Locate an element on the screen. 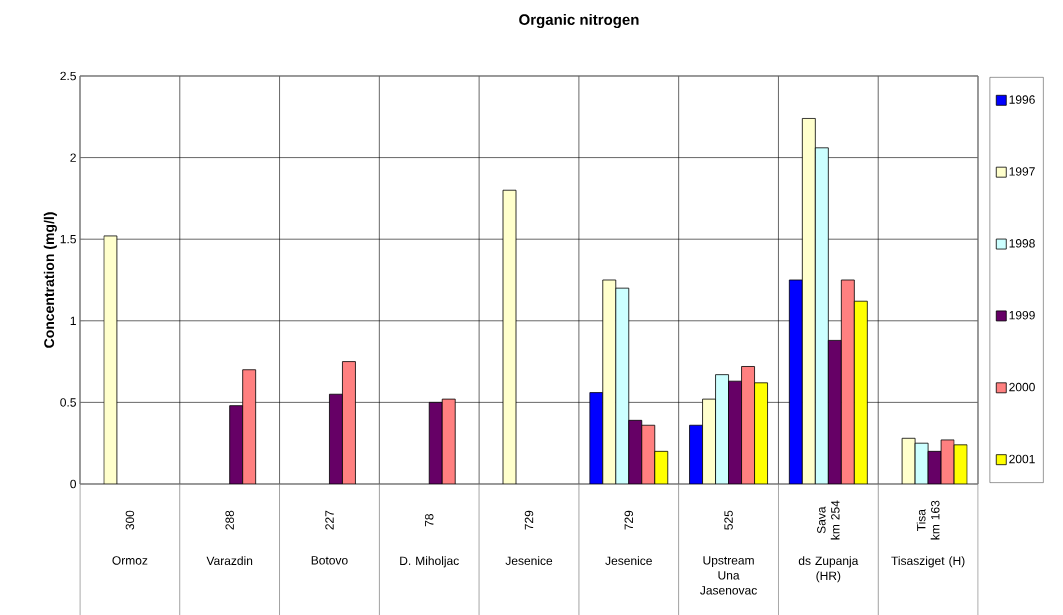 The width and height of the screenshot is (1063, 615). x-tick-label: Varazdin is located at coordinates (229, 560).